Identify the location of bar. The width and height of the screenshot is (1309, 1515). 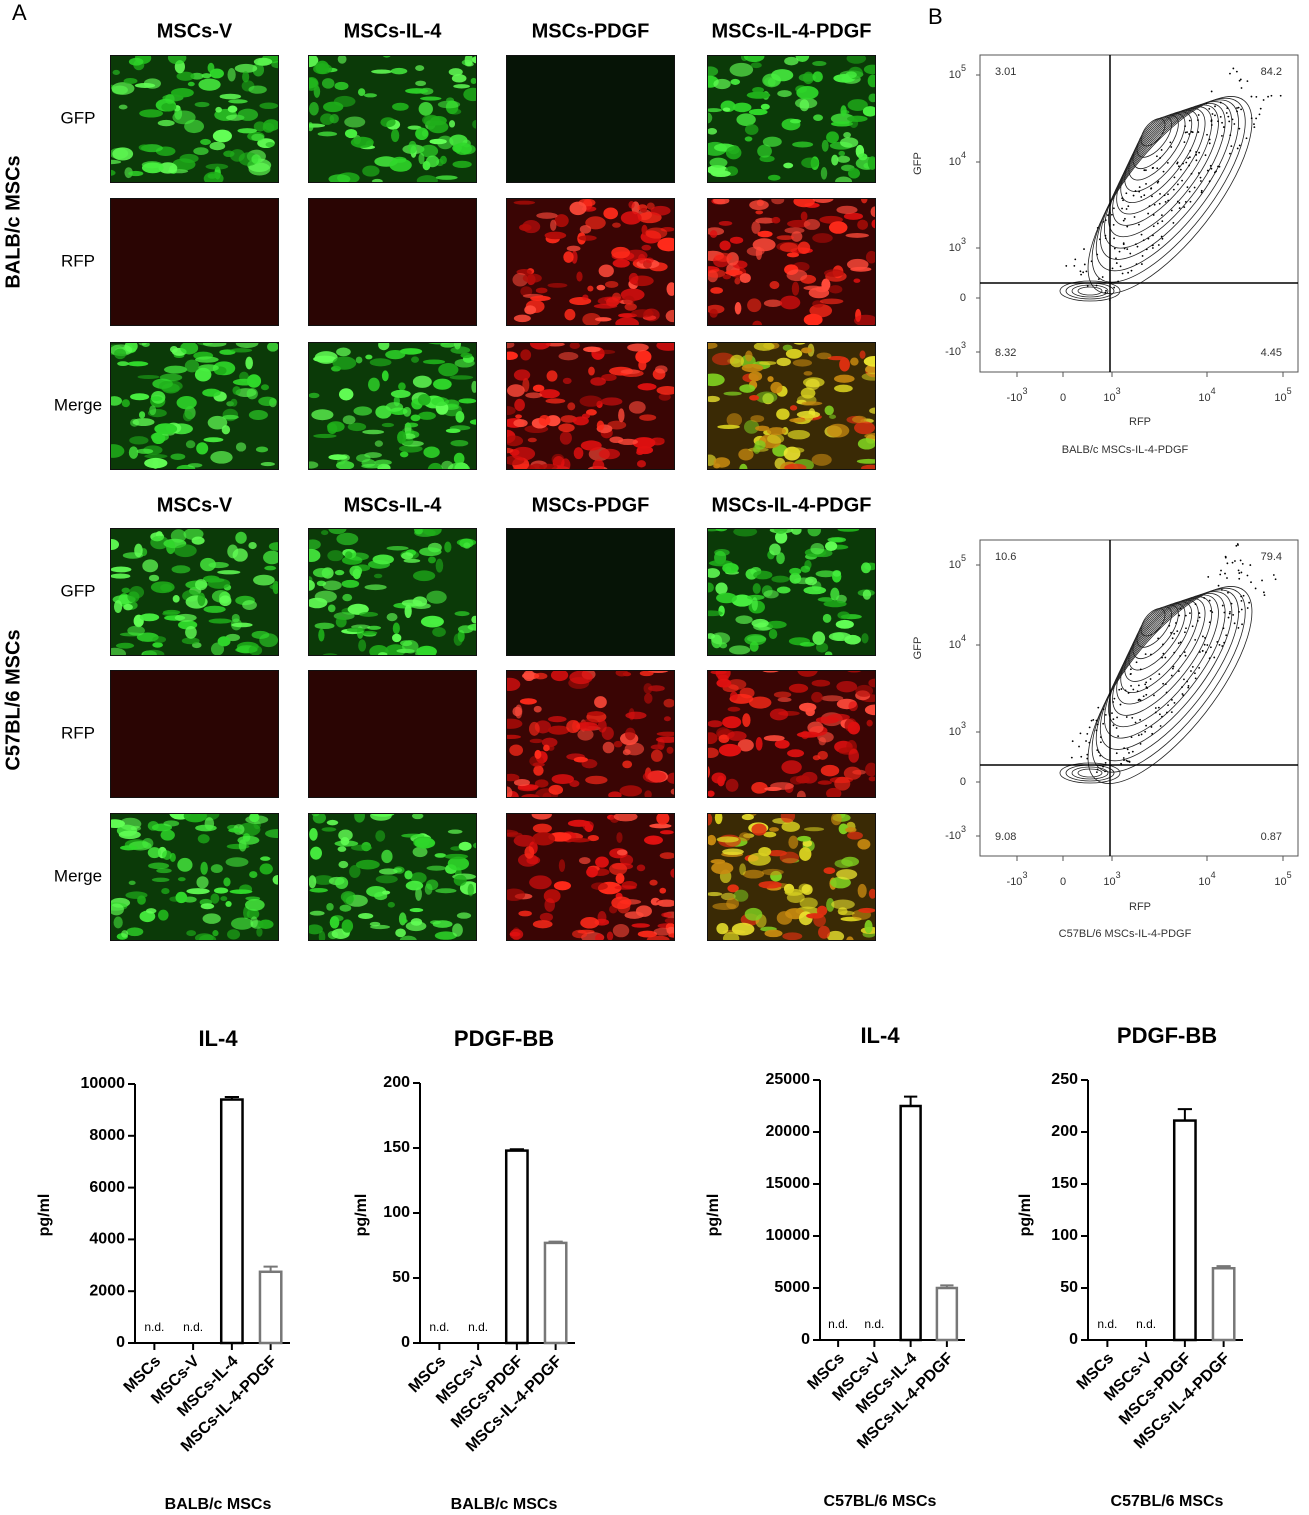
(947, 1314).